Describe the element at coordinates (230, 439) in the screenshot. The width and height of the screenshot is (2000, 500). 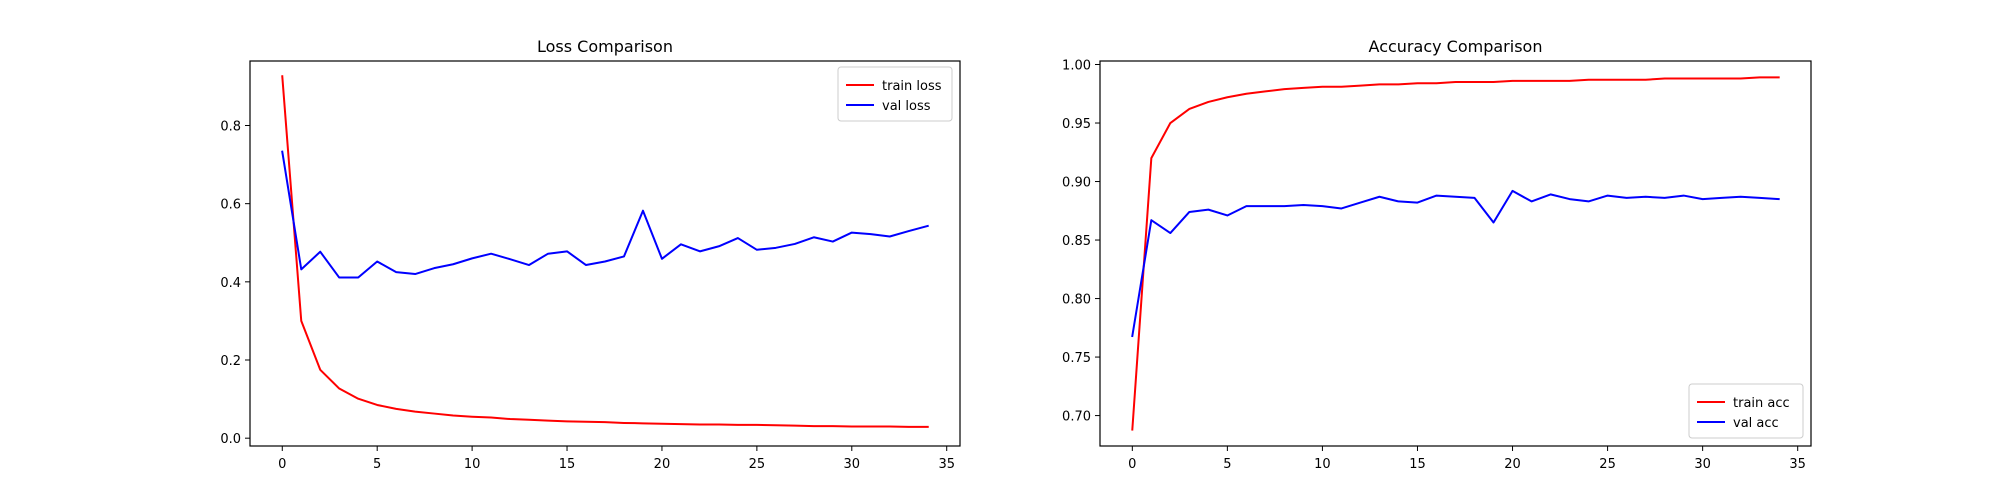
I see `y-tick-label: 0.0` at that location.